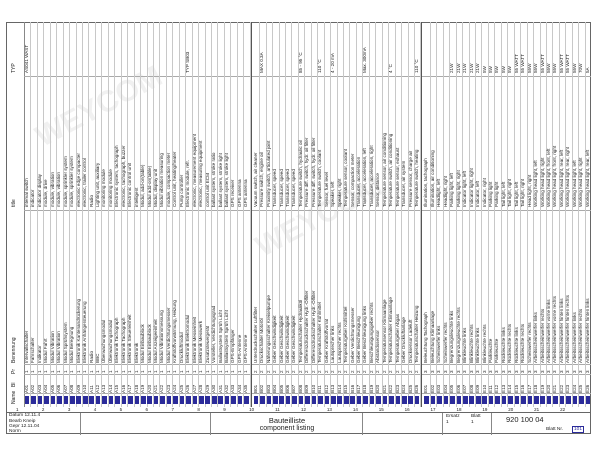  I want to click on designation-german: Arbeitsscheinwerfer vorne links, so click(548, 331).